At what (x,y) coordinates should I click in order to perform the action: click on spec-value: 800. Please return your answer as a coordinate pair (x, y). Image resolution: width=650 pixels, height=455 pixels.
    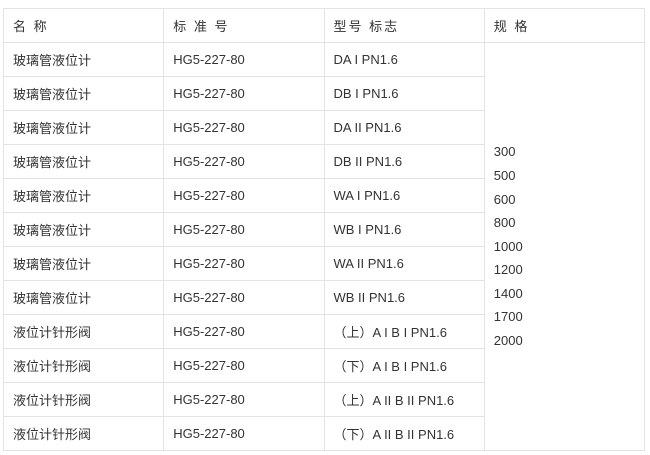
    Looking at the image, I should click on (504, 223).